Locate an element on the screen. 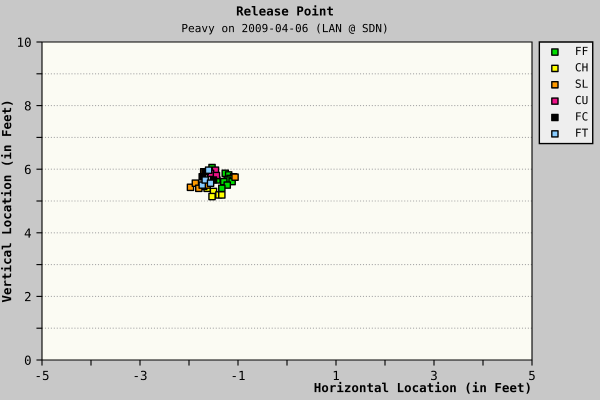  x-tick-label: -3 is located at coordinates (140, 375).